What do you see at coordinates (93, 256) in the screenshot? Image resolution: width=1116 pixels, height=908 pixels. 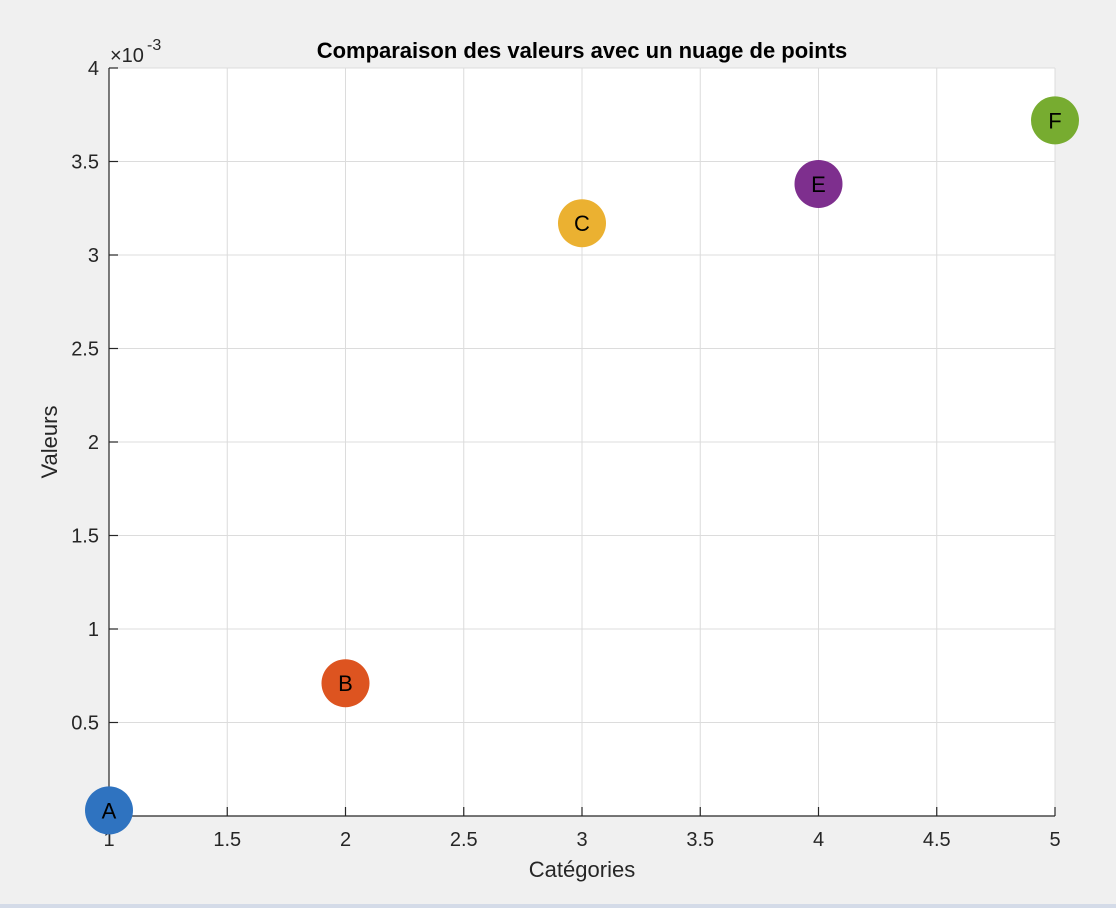 I see `y-tick-label: 3` at bounding box center [93, 256].